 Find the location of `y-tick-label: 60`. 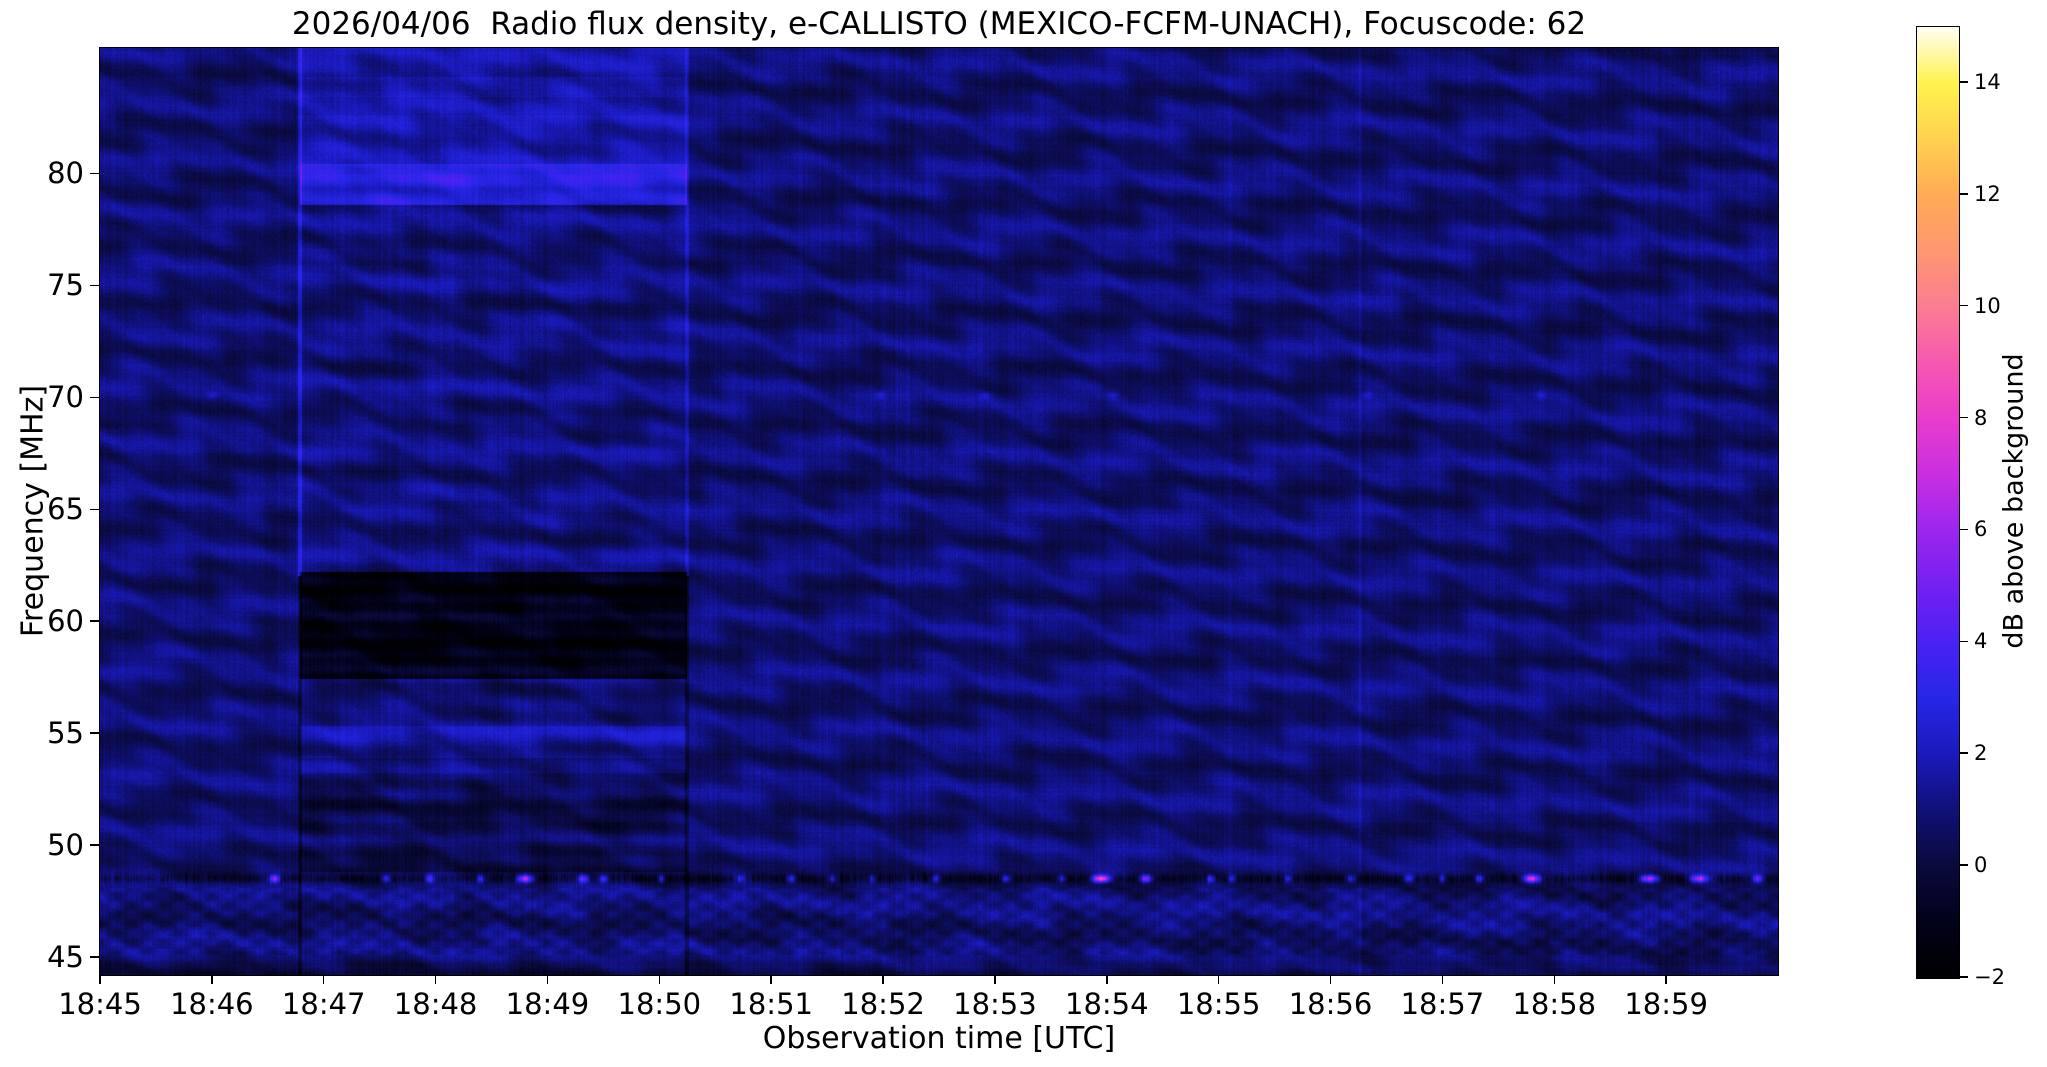

y-tick-label: 60 is located at coordinates (65, 621).